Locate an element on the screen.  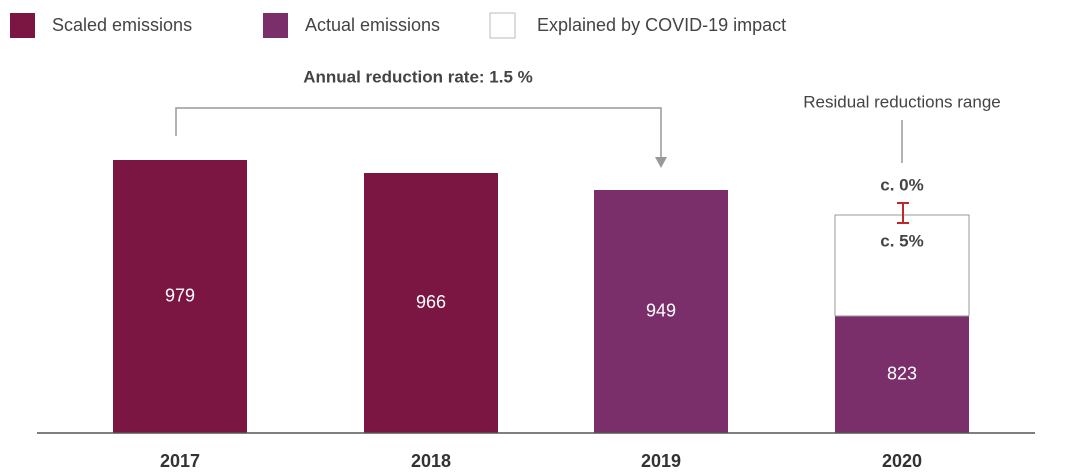
upper-label: c. 0% is located at coordinates (901, 184).